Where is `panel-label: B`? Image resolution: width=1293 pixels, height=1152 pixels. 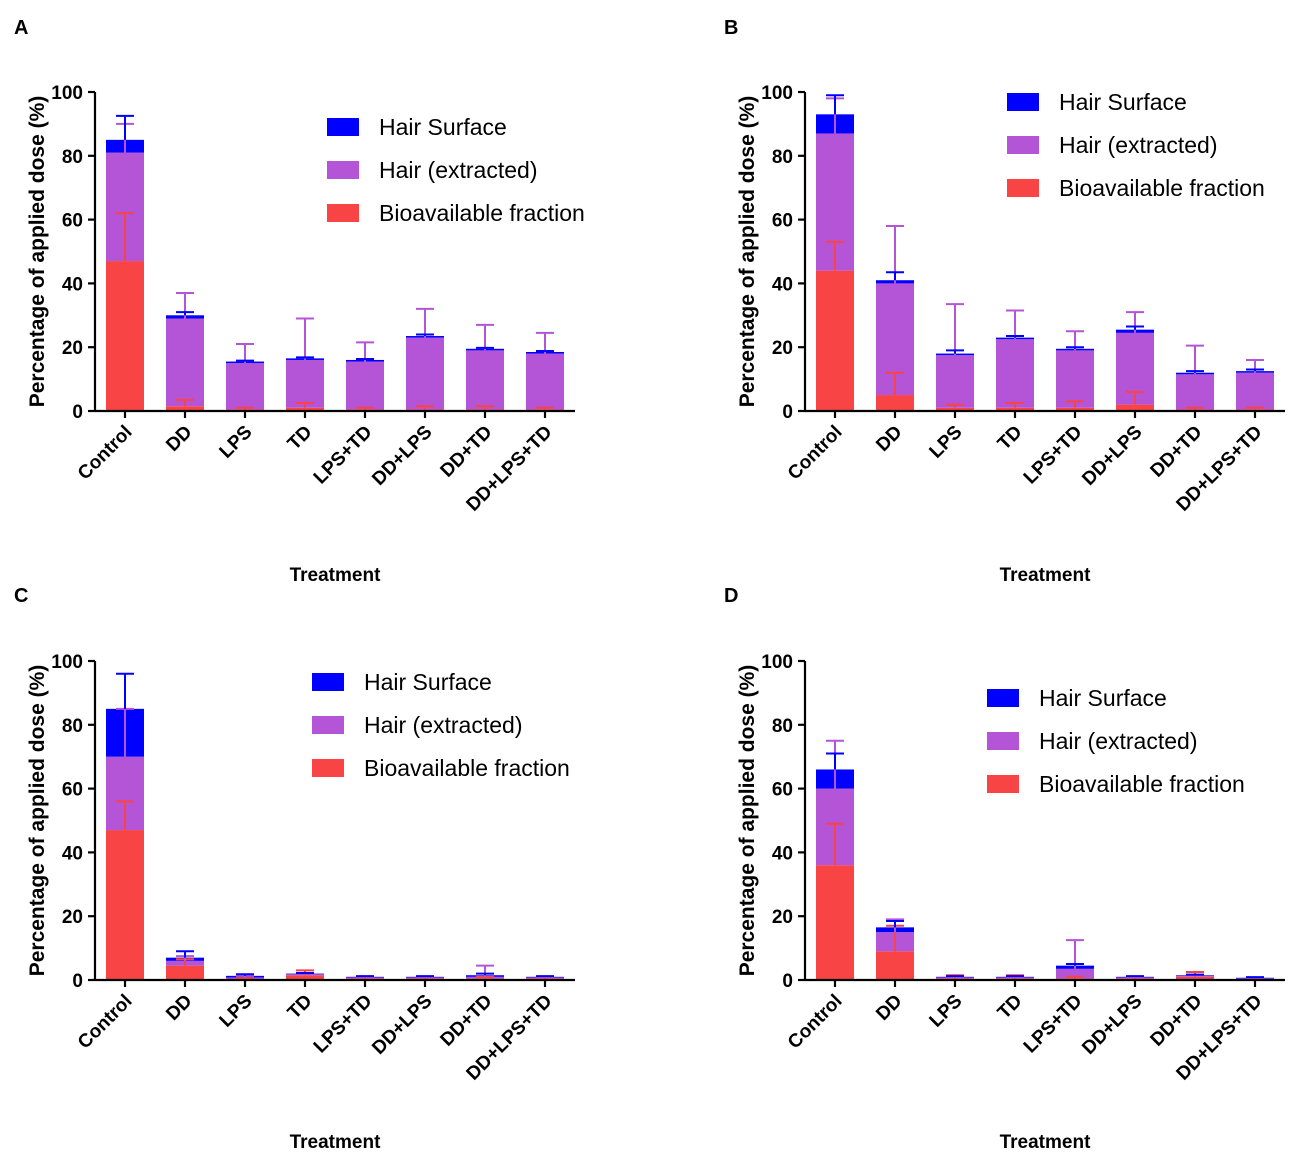 panel-label: B is located at coordinates (731, 28).